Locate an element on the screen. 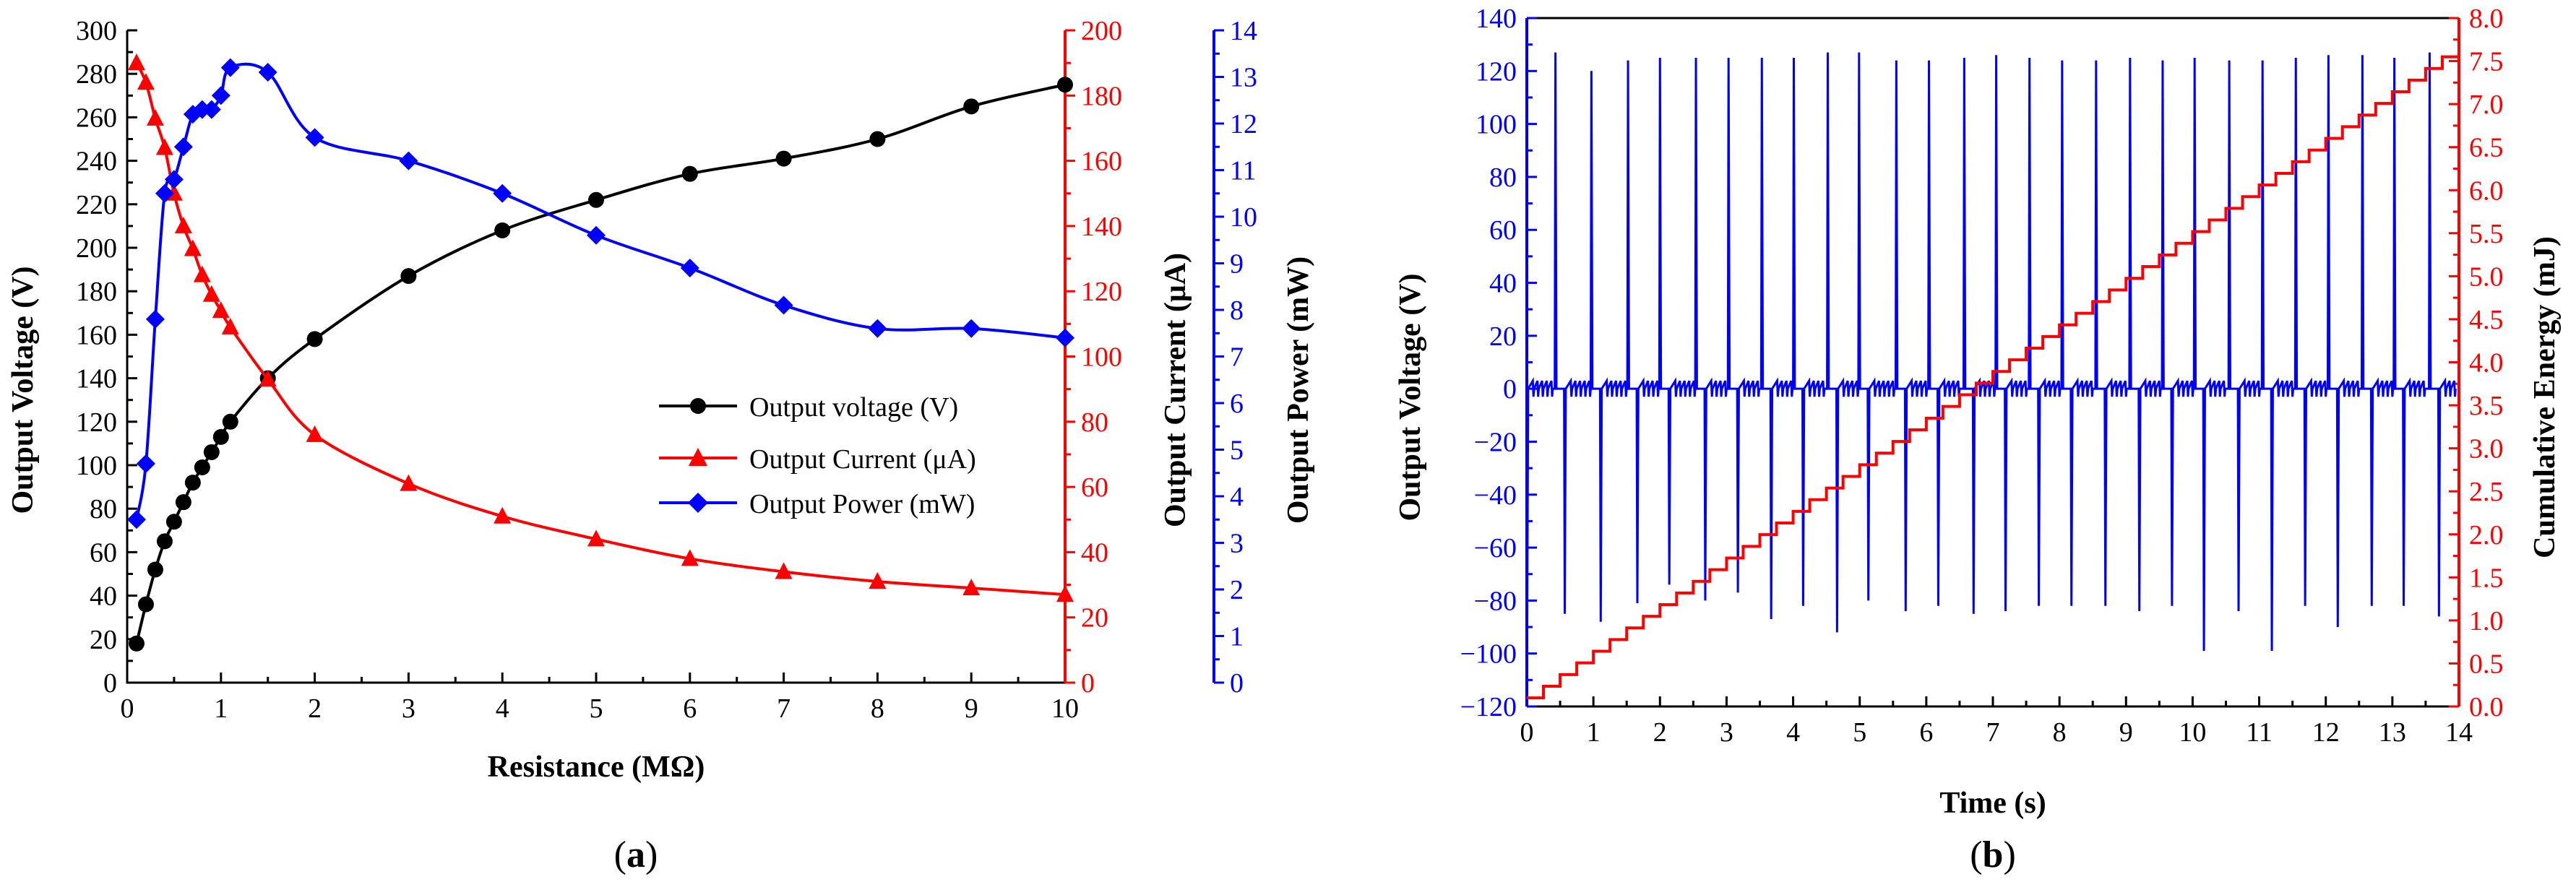  y-right2-tick-label: 2 is located at coordinates (1237, 590).